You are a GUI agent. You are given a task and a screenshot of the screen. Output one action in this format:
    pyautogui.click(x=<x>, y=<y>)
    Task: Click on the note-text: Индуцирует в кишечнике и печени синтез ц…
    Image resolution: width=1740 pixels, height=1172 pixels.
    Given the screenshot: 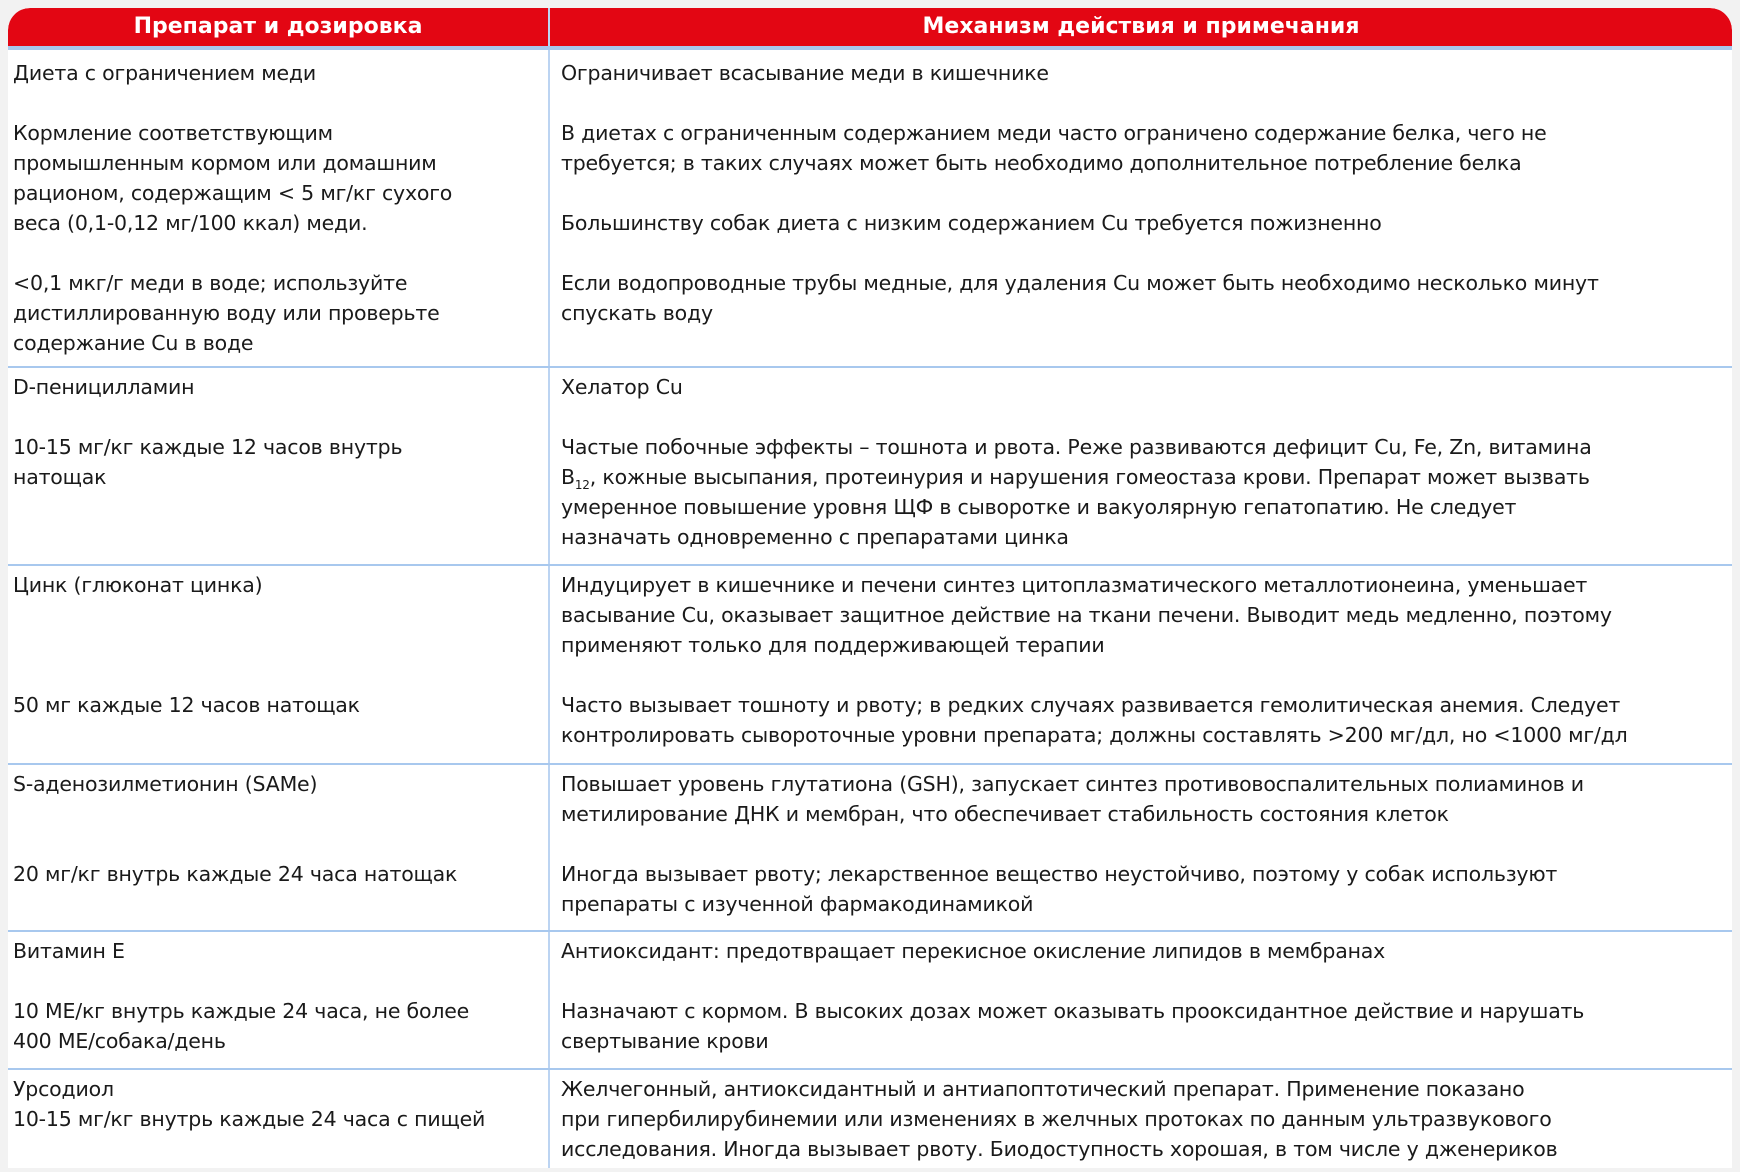 What is the action you would take?
    pyautogui.click(x=1086, y=615)
    